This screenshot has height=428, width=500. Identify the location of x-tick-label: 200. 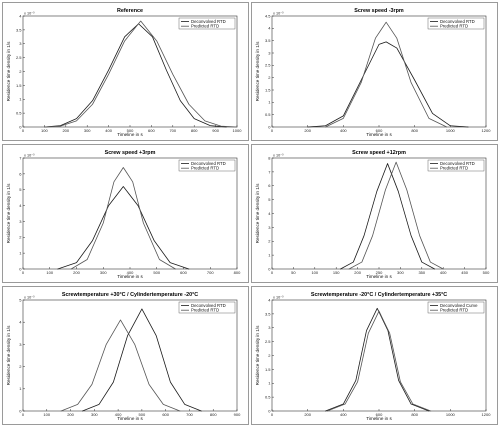
(70, 414).